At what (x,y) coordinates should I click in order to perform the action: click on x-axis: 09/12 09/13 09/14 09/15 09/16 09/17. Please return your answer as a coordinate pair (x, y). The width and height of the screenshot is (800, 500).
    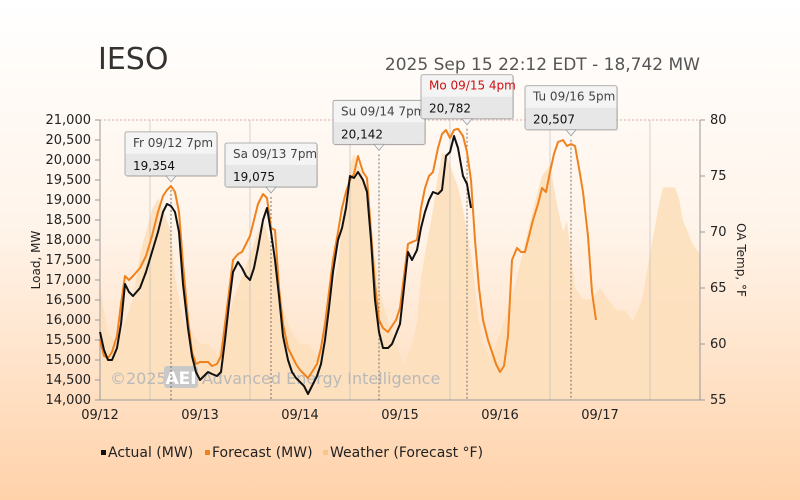
    Looking at the image, I should click on (349, 415).